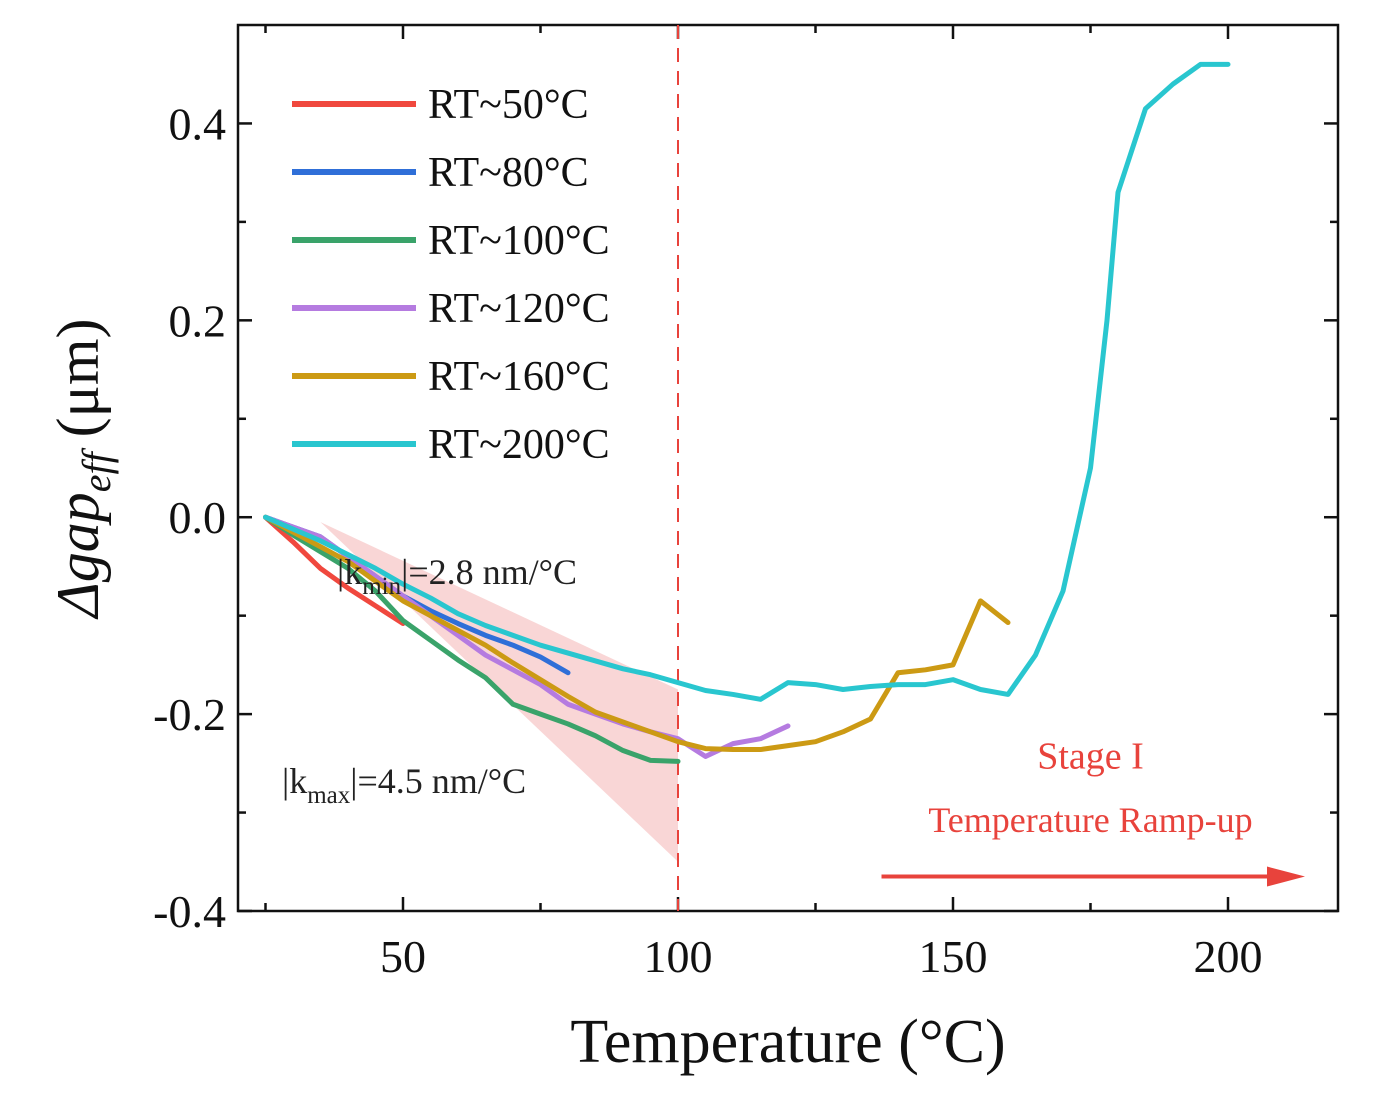 The height and width of the screenshot is (1109, 1392). I want to click on stage-title: Stage I, so click(1090, 756).